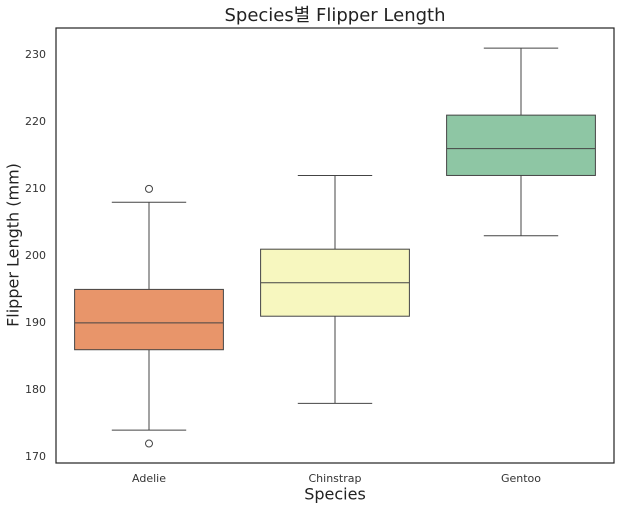 This screenshot has width=621, height=512. What do you see at coordinates (334, 15) in the screenshot?
I see `chart-title: Species별 Flipper Length` at bounding box center [334, 15].